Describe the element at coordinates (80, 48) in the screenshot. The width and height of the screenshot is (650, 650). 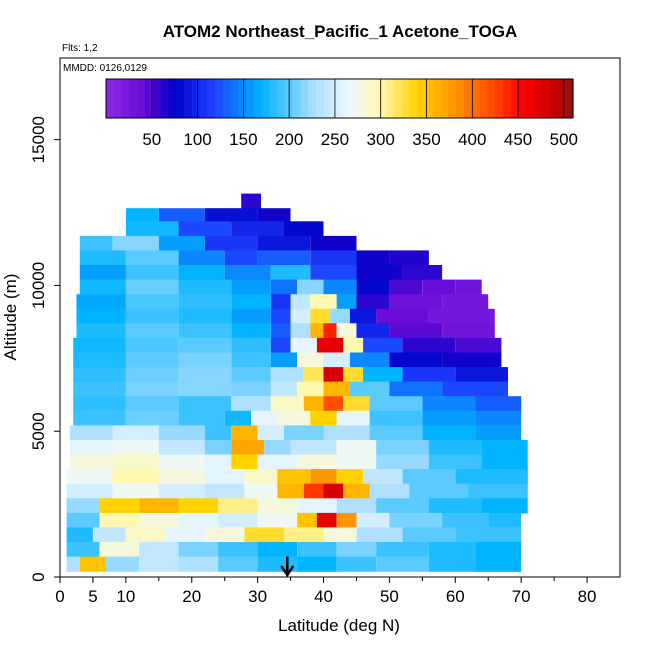
I see `flights-label: Flts: 1,2` at that location.